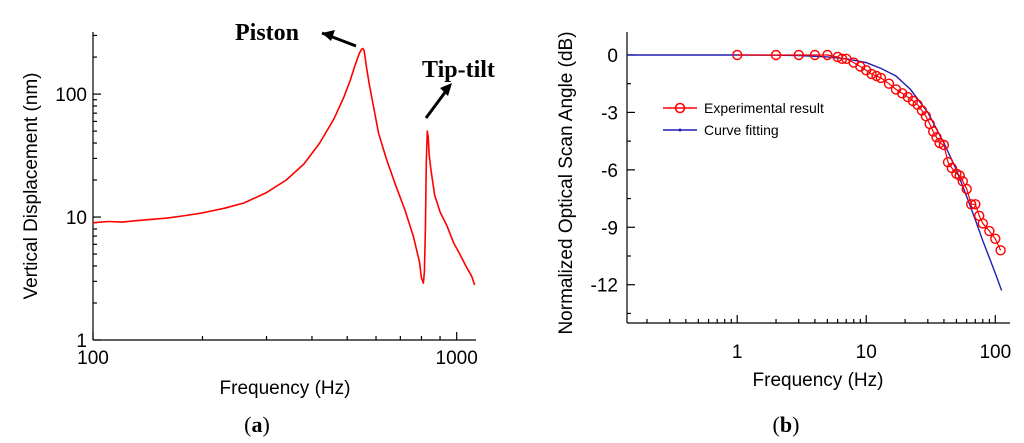 This screenshot has width=1024, height=443. What do you see at coordinates (866, 352) in the screenshot?
I see `panel-b-x-tick-label: 10` at bounding box center [866, 352].